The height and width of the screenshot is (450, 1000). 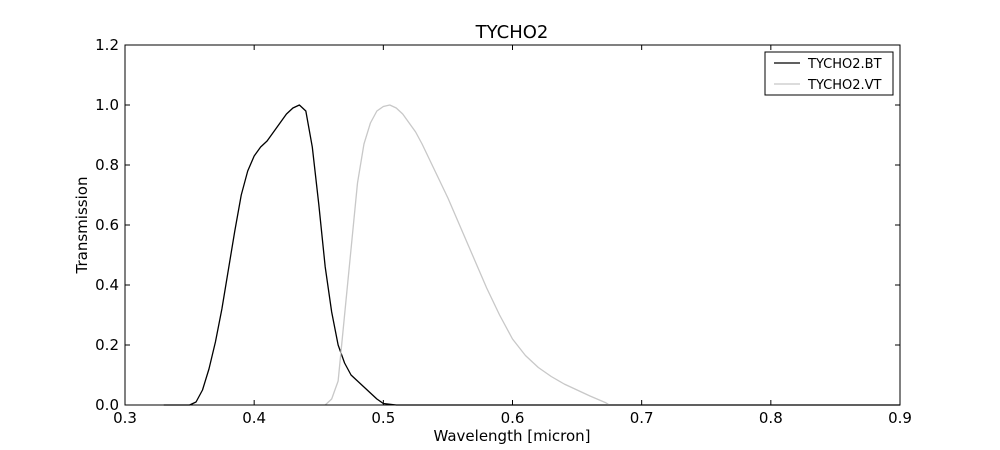 I want to click on y-tick-label: 1.0, so click(x=107, y=105).